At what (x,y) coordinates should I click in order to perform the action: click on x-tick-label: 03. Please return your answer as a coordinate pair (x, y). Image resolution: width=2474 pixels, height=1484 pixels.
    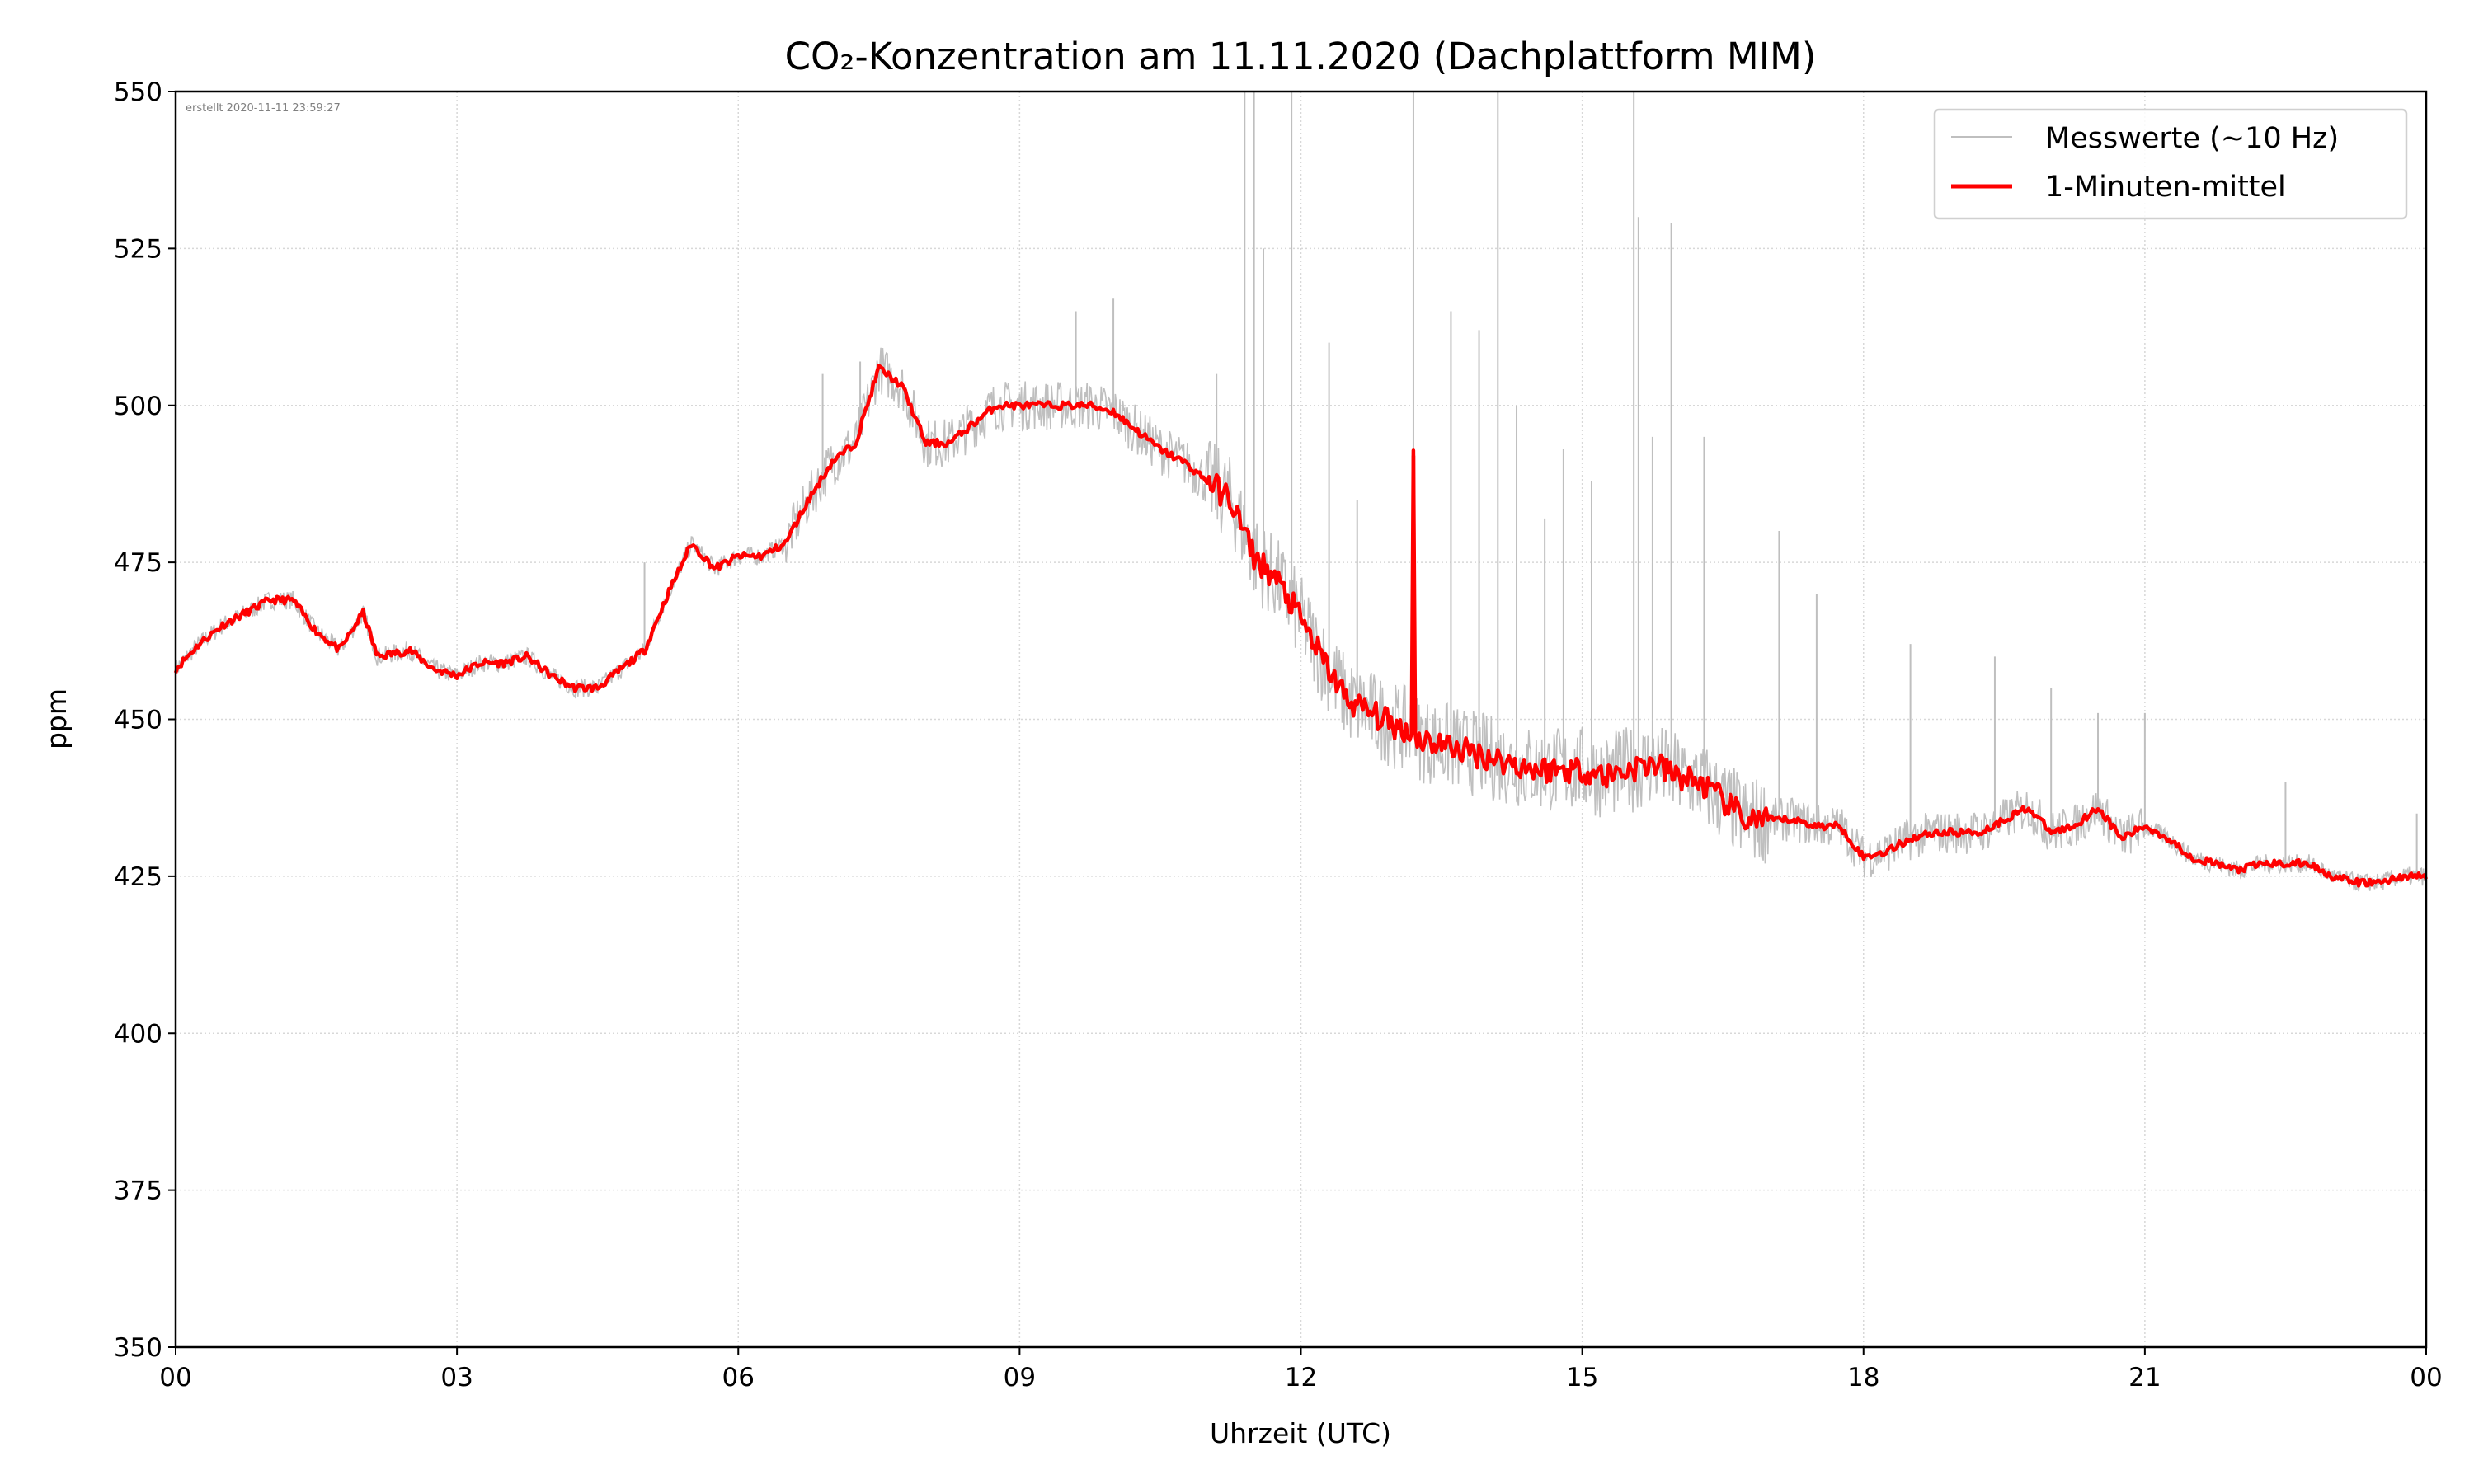
    Looking at the image, I should click on (456, 1377).